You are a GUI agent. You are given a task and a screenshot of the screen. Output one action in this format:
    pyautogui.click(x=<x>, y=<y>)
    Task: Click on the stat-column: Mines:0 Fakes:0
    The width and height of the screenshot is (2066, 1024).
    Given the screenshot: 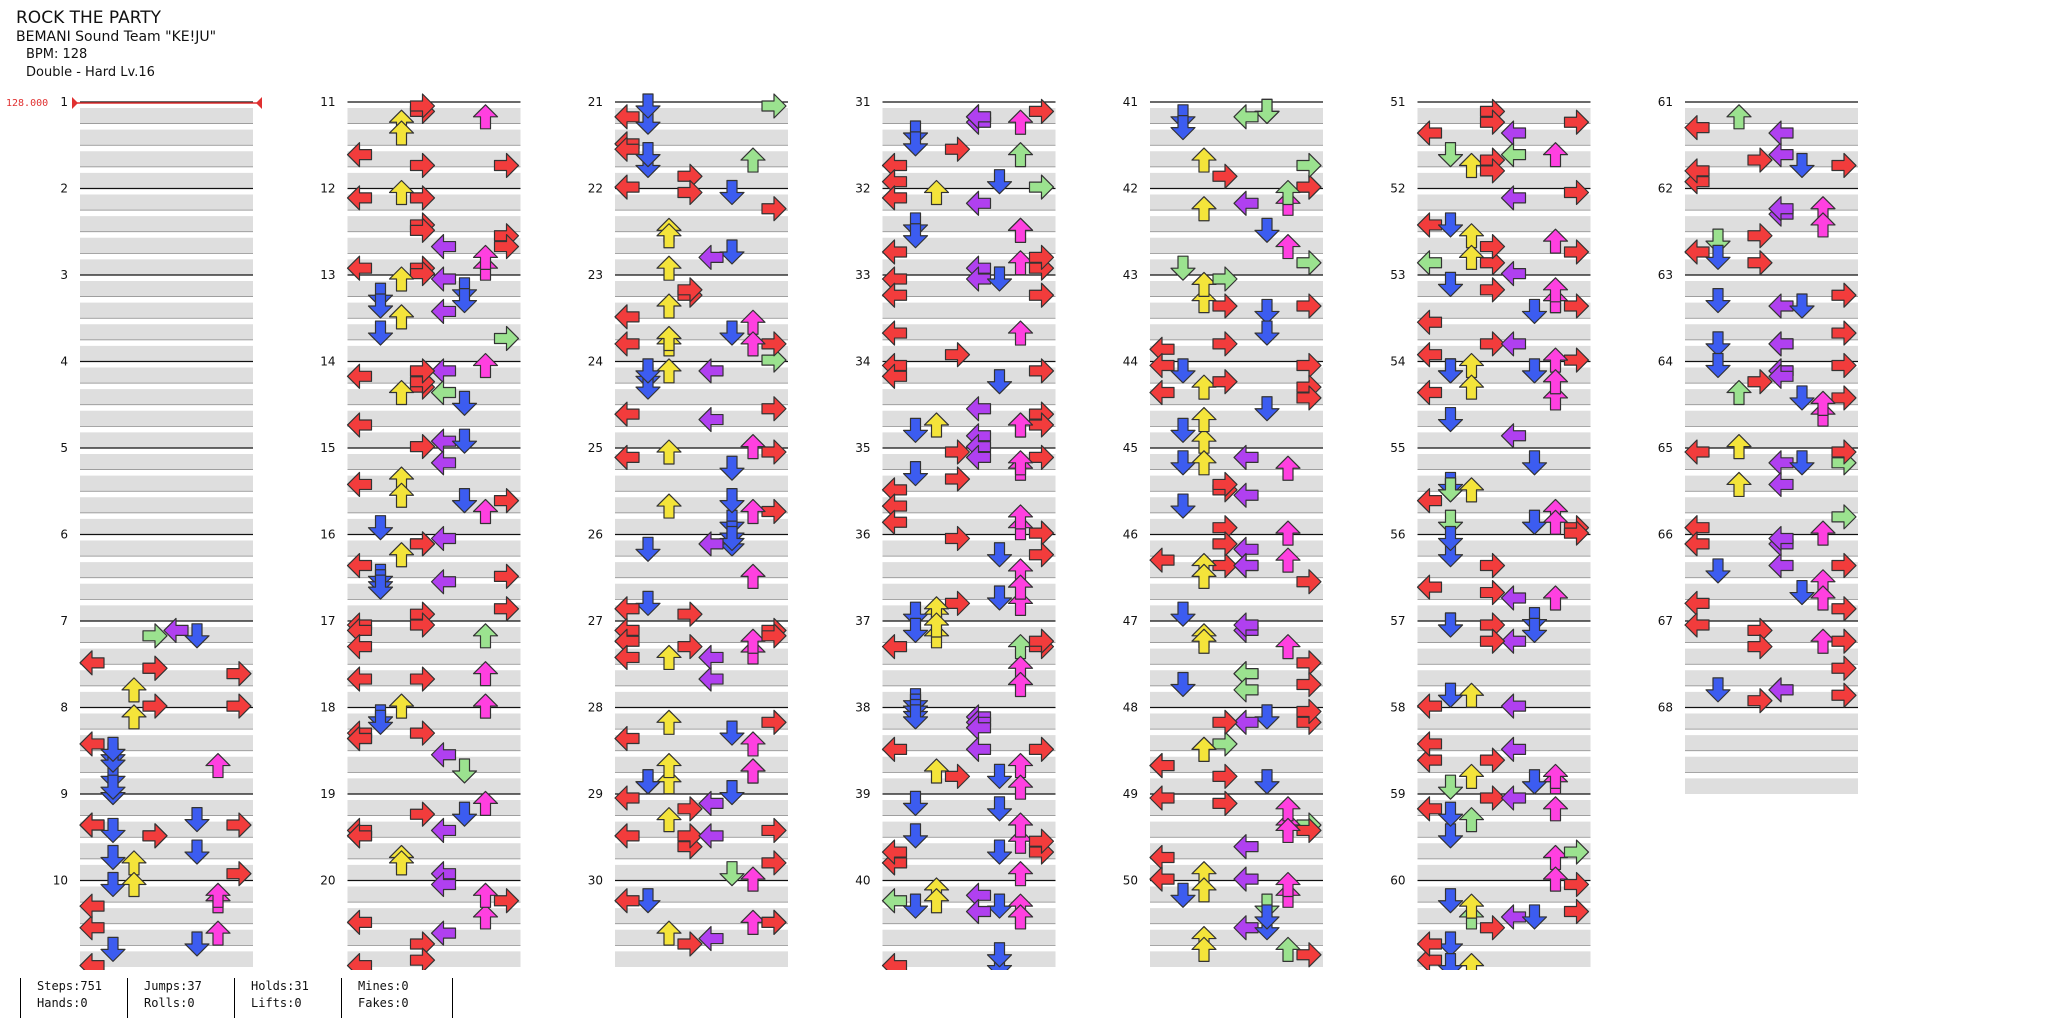 What is the action you would take?
    pyautogui.click(x=394, y=998)
    